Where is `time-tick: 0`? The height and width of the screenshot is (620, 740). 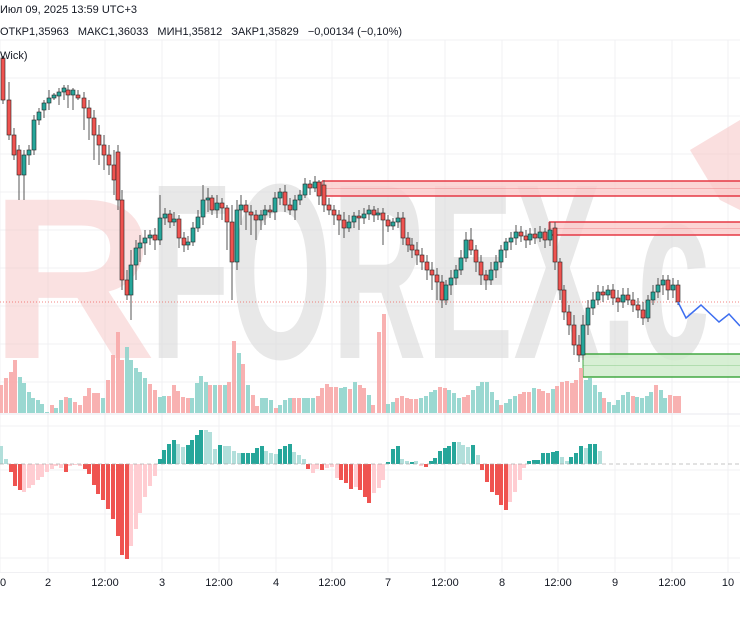
time-tick: 0 is located at coordinates (3, 583).